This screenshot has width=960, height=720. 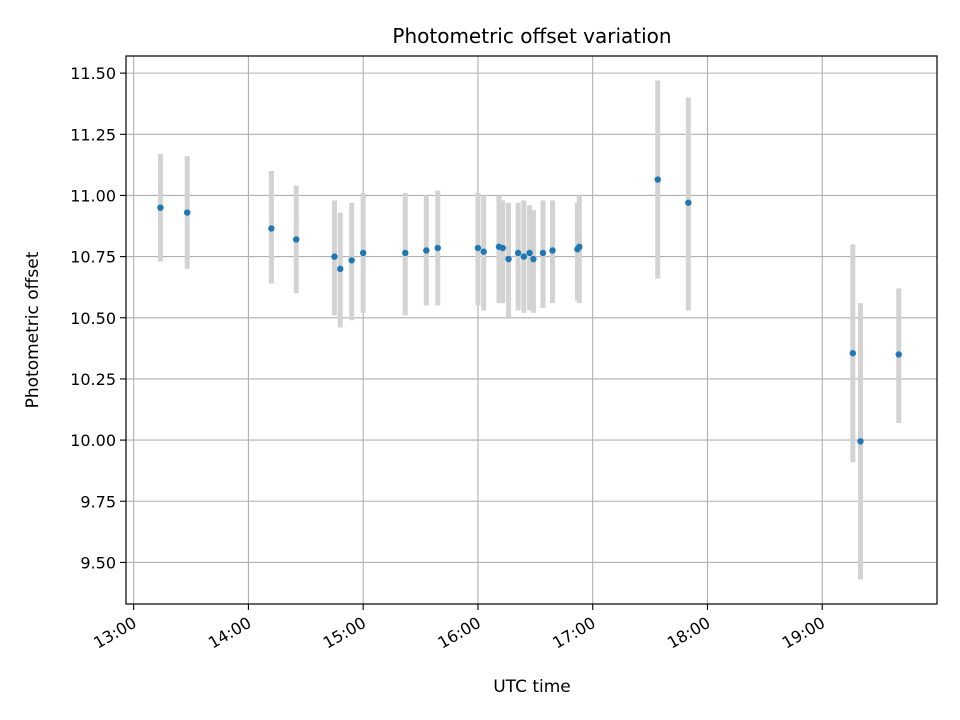 I want to click on y-tick-label: 10.25, so click(x=93, y=379).